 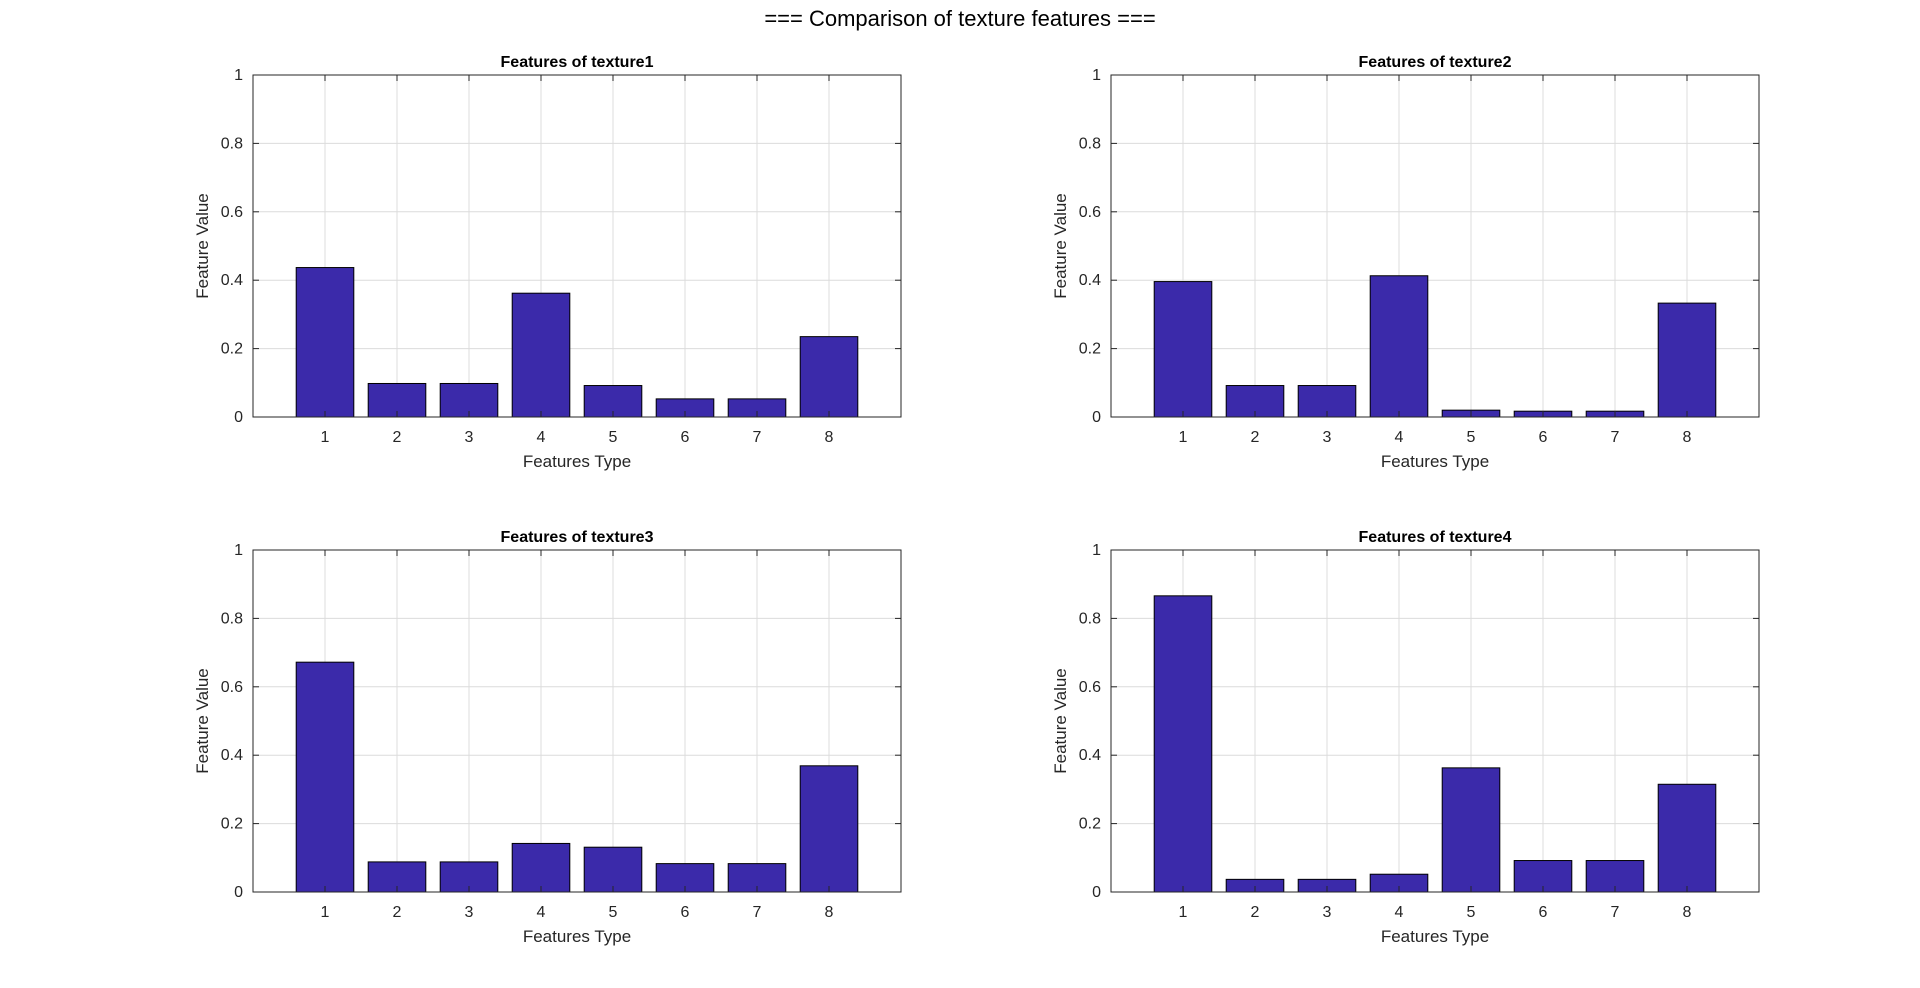 I want to click on figure-title: === Comparison of texture features ===, so click(x=960, y=18).